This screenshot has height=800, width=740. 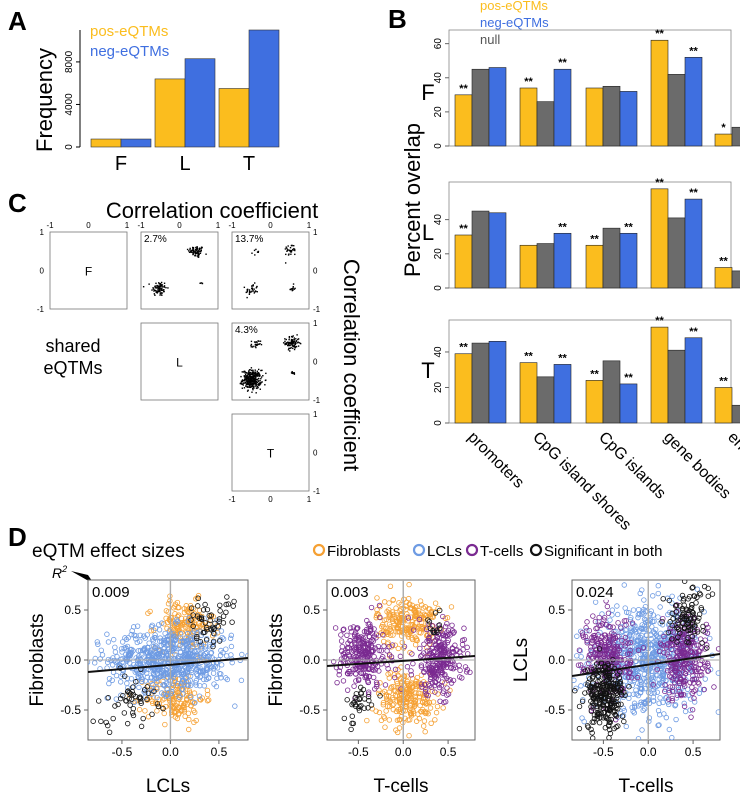 What do you see at coordinates (72, 346) in the screenshot?
I see `c-side-label-1: shared` at bounding box center [72, 346].